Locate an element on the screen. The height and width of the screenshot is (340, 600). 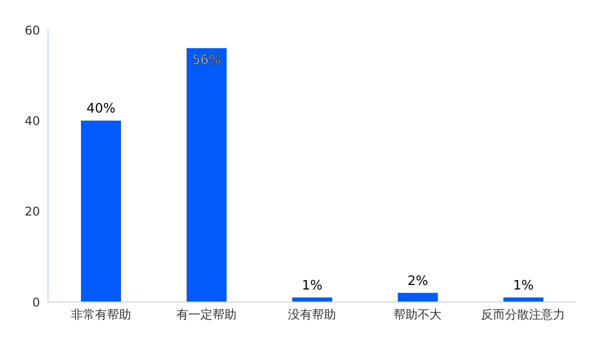
x-tick-label: 反而分散注意力 is located at coordinates (523, 315).